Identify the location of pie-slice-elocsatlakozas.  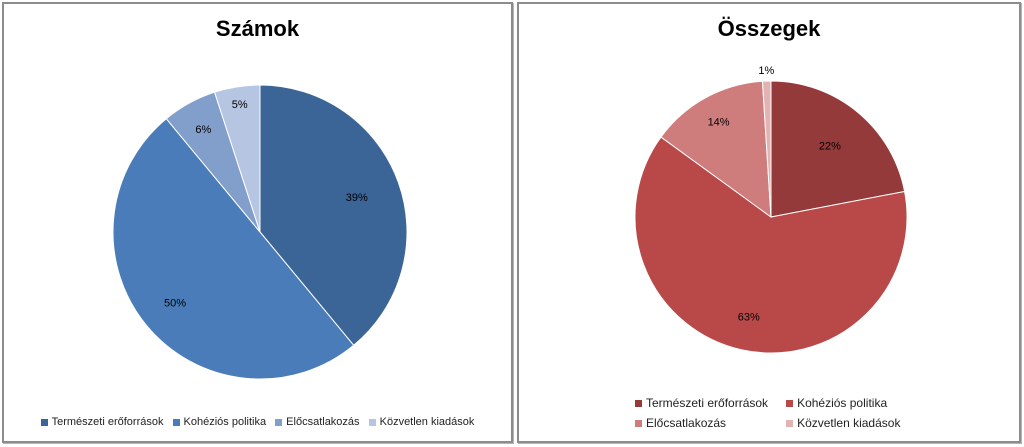
(716, 149).